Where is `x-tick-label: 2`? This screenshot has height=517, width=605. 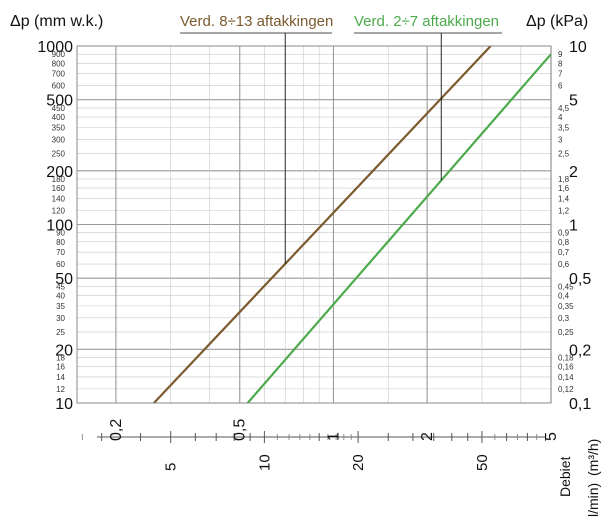 x-tick-label: 2 is located at coordinates (427, 436).